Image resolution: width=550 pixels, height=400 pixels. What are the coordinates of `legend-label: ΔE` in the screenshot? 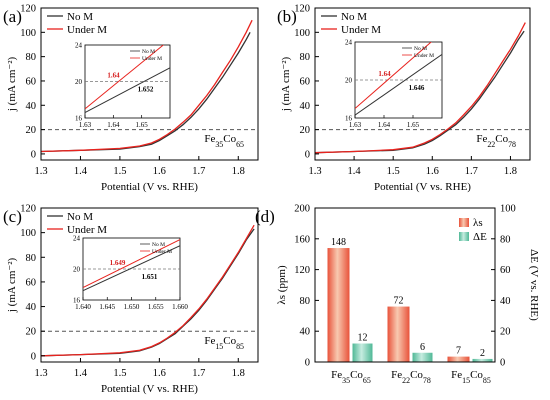 It's located at (480, 237).